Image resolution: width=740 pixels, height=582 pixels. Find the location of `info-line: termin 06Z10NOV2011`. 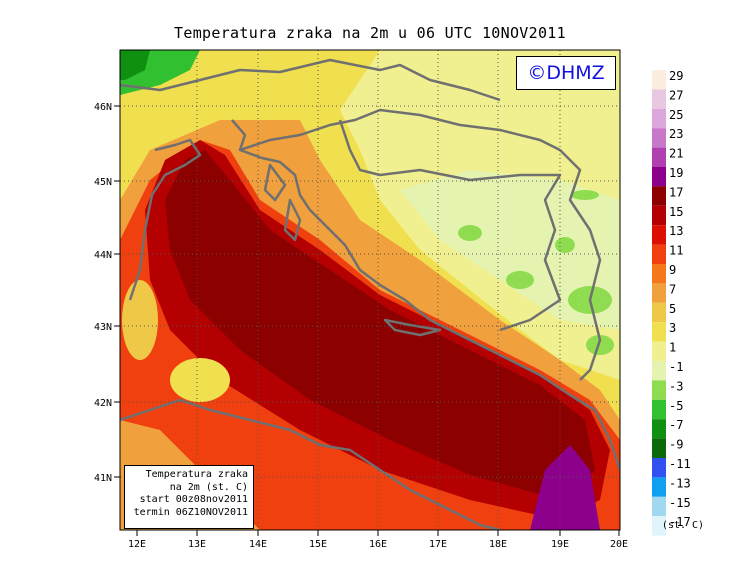

info-line: termin 06Z10NOV2011 is located at coordinates (190, 512).